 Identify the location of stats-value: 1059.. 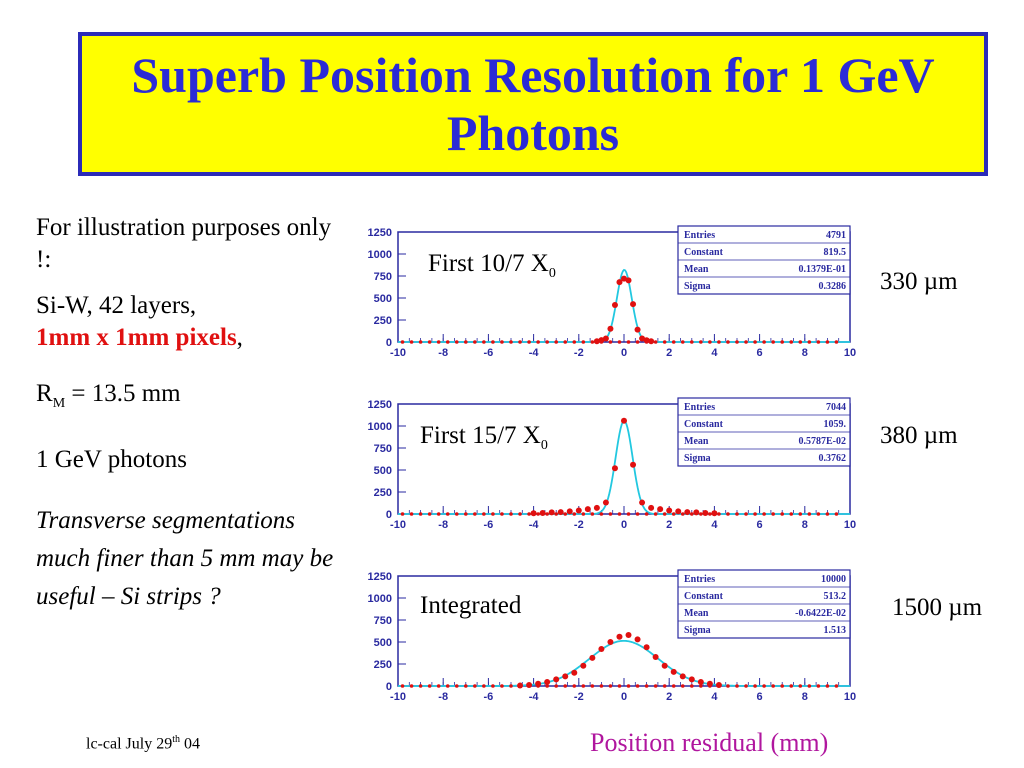
(835, 424).